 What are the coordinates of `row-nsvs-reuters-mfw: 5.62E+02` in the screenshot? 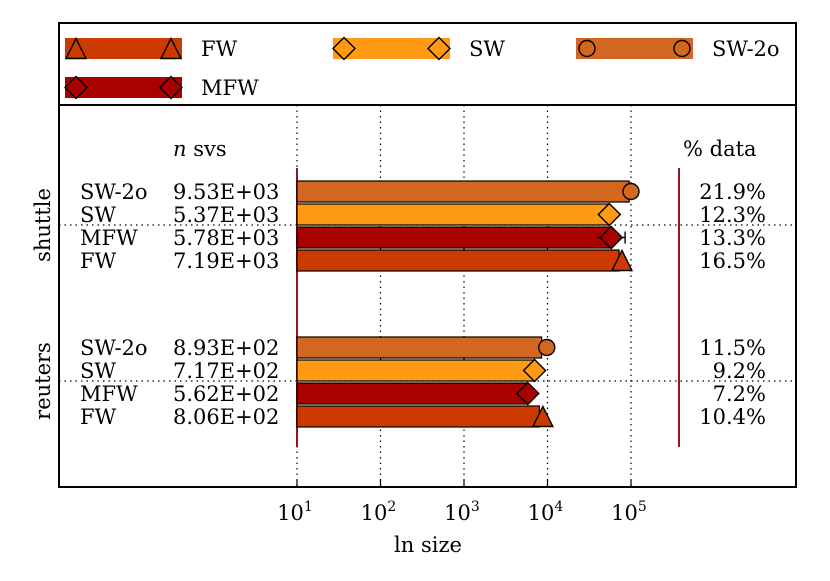 It's located at (226, 394).